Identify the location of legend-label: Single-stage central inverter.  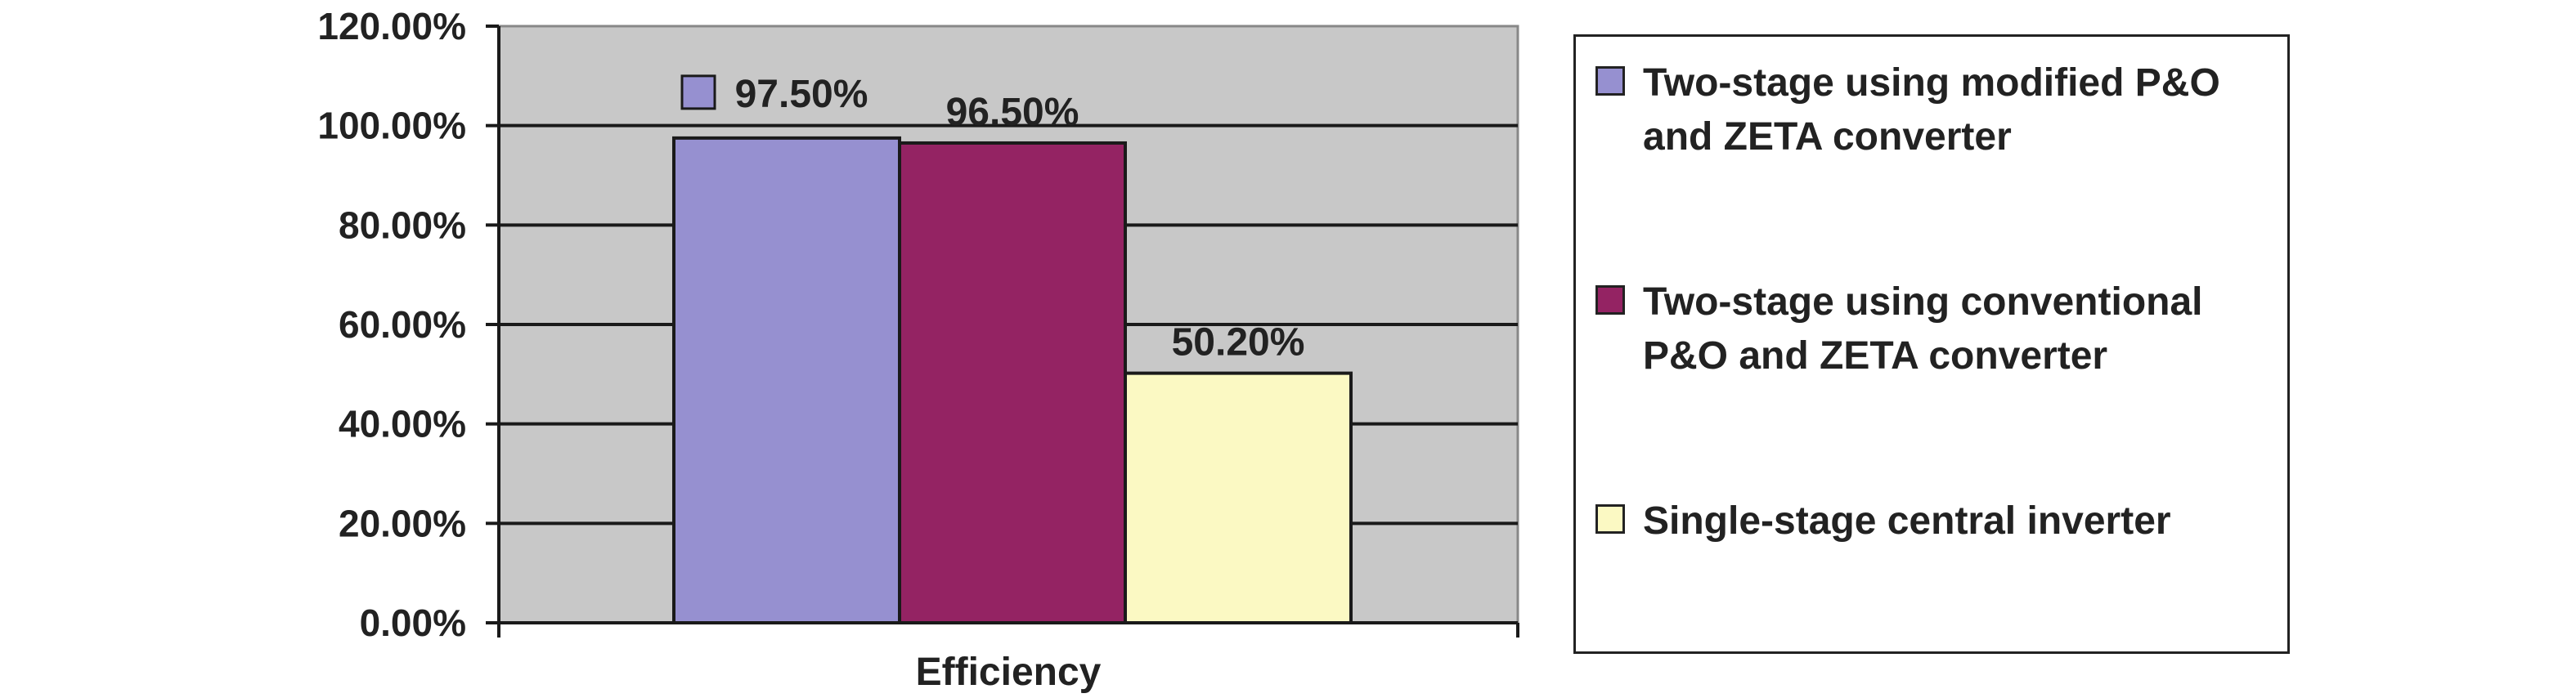
(1907, 521).